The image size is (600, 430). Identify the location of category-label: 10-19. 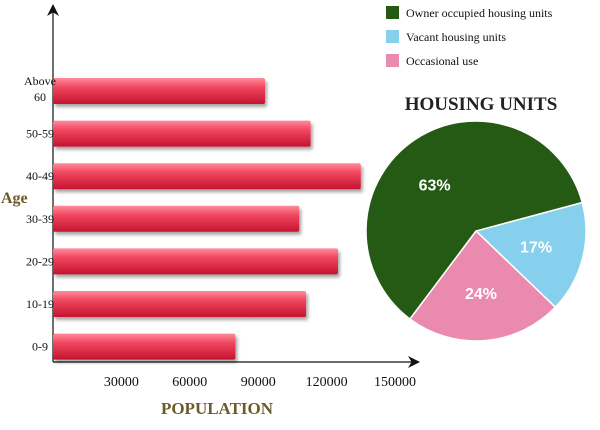
(40, 304).